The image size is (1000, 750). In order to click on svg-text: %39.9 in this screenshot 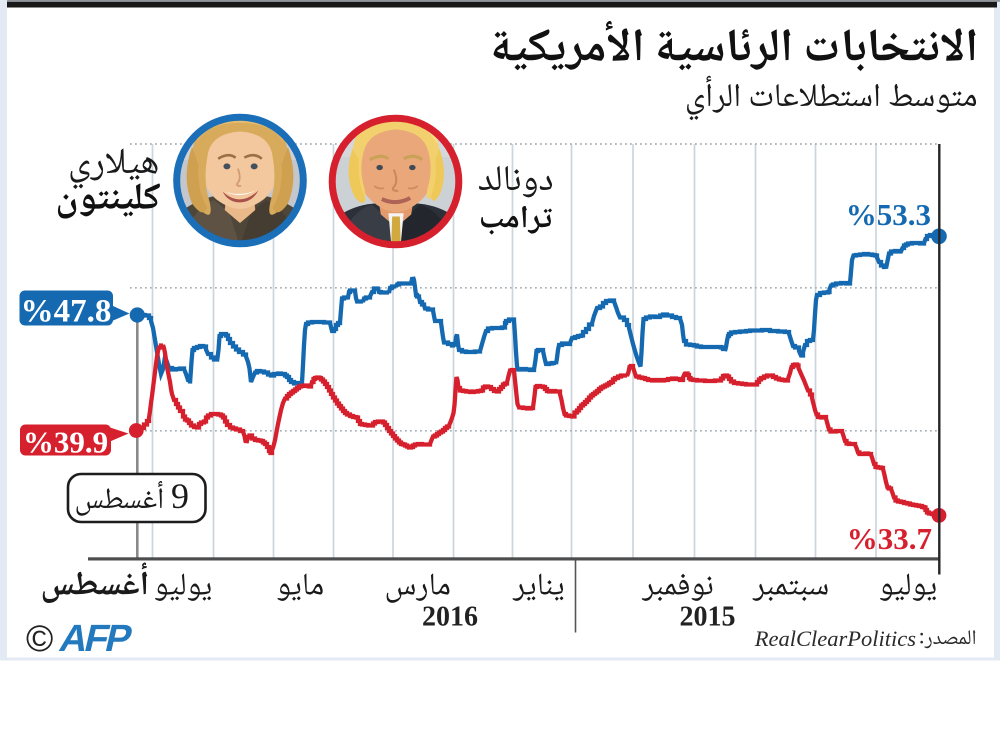, I will do `click(65, 442)`.